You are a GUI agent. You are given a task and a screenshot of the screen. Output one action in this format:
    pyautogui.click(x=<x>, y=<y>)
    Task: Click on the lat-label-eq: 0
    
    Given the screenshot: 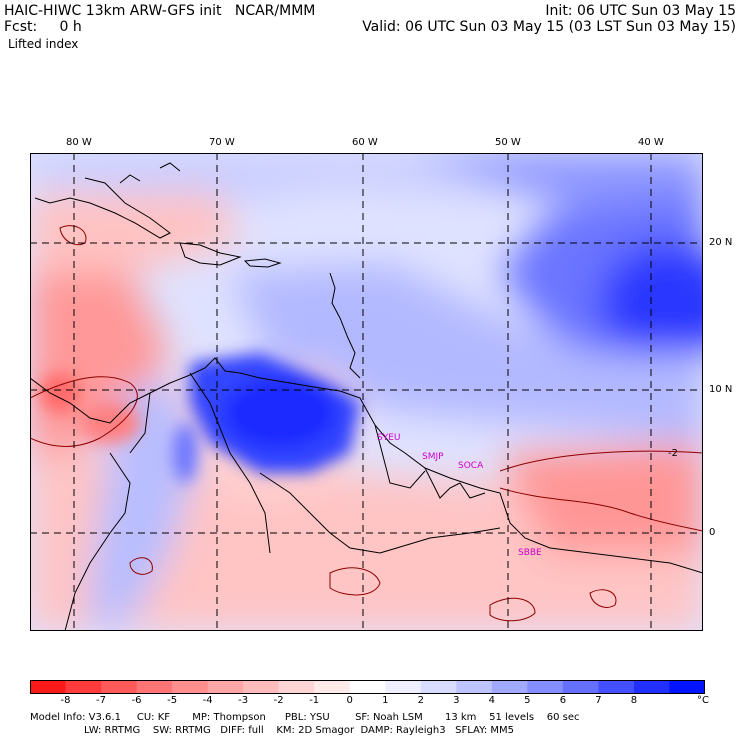 What is the action you would take?
    pyautogui.click(x=712, y=532)
    